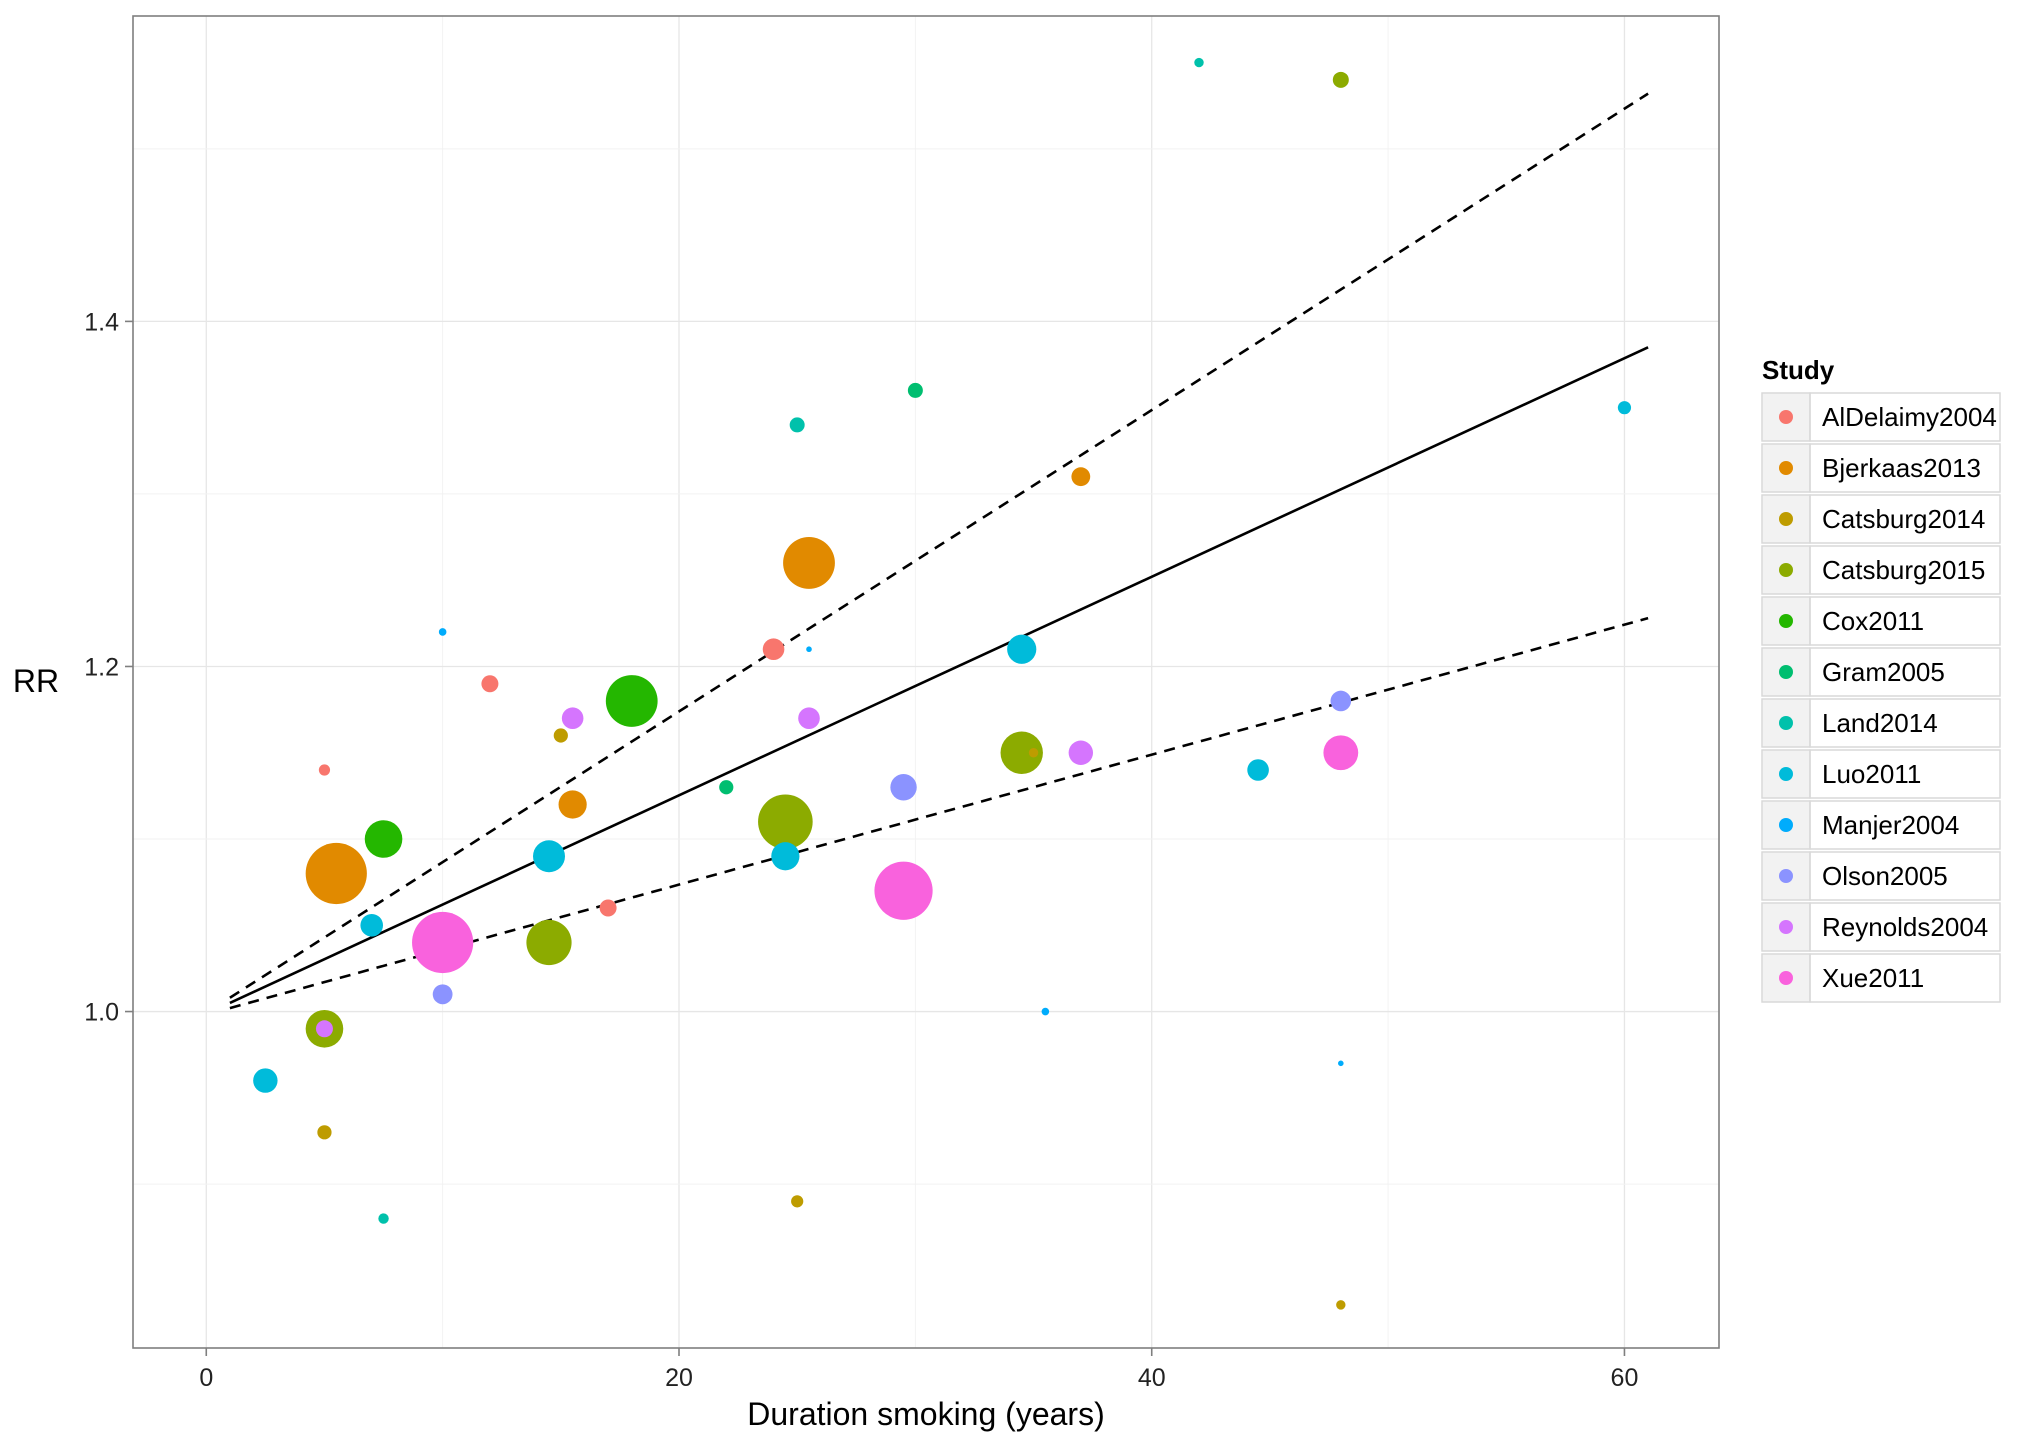 This screenshot has width=2028, height=1437. Describe the element at coordinates (101, 667) in the screenshot. I see `y-tick-label: 1.2` at that location.